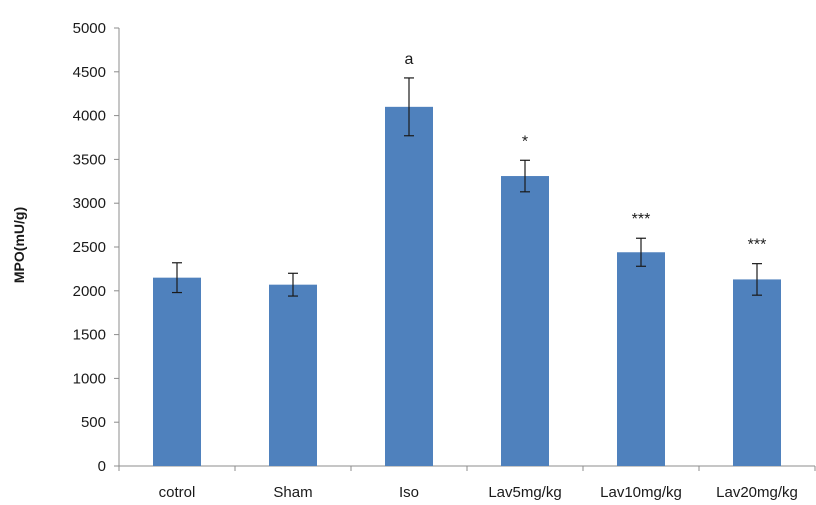 The image size is (816, 505). Describe the element at coordinates (89, 378) in the screenshot. I see `y-tick-label: 1000` at that location.